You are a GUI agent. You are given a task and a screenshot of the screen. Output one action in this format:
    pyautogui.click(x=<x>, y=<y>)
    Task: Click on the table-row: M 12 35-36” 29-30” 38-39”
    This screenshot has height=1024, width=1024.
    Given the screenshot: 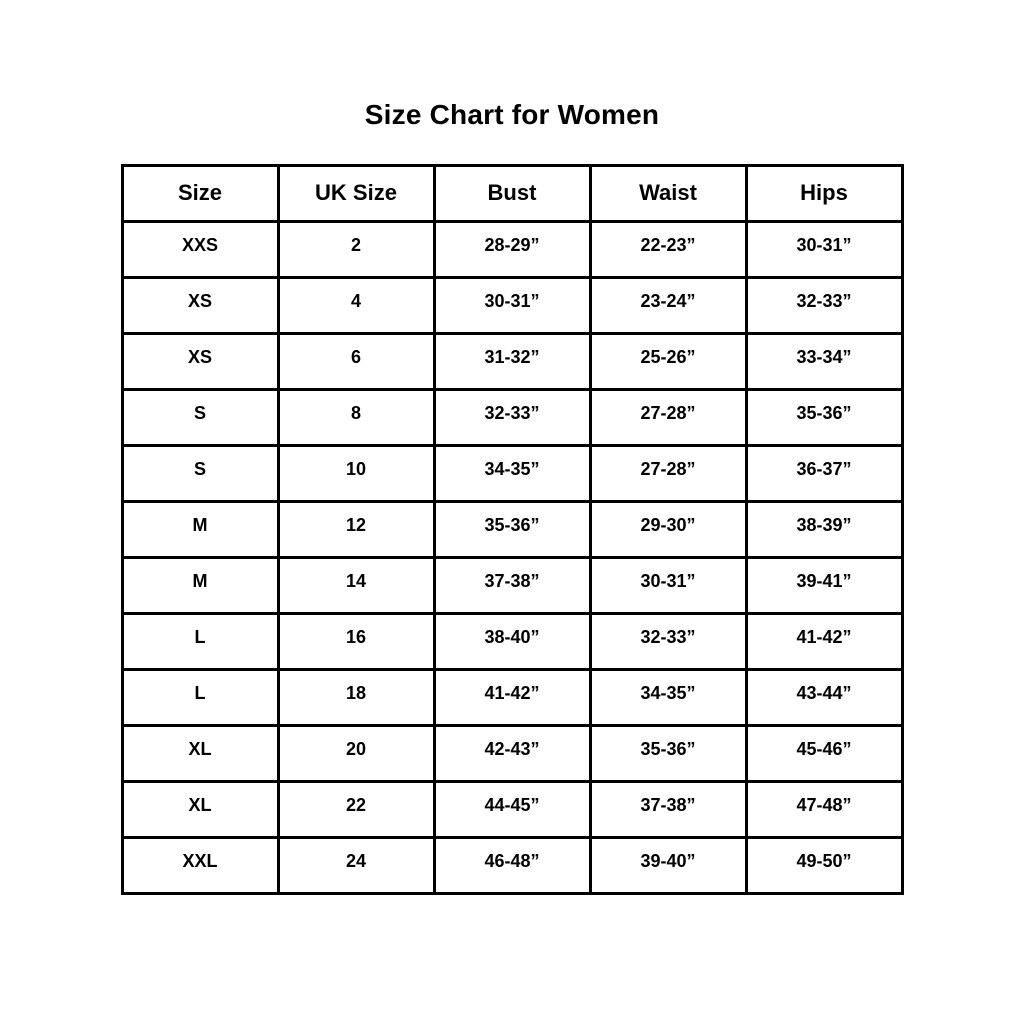 What is the action you would take?
    pyautogui.click(x=512, y=529)
    